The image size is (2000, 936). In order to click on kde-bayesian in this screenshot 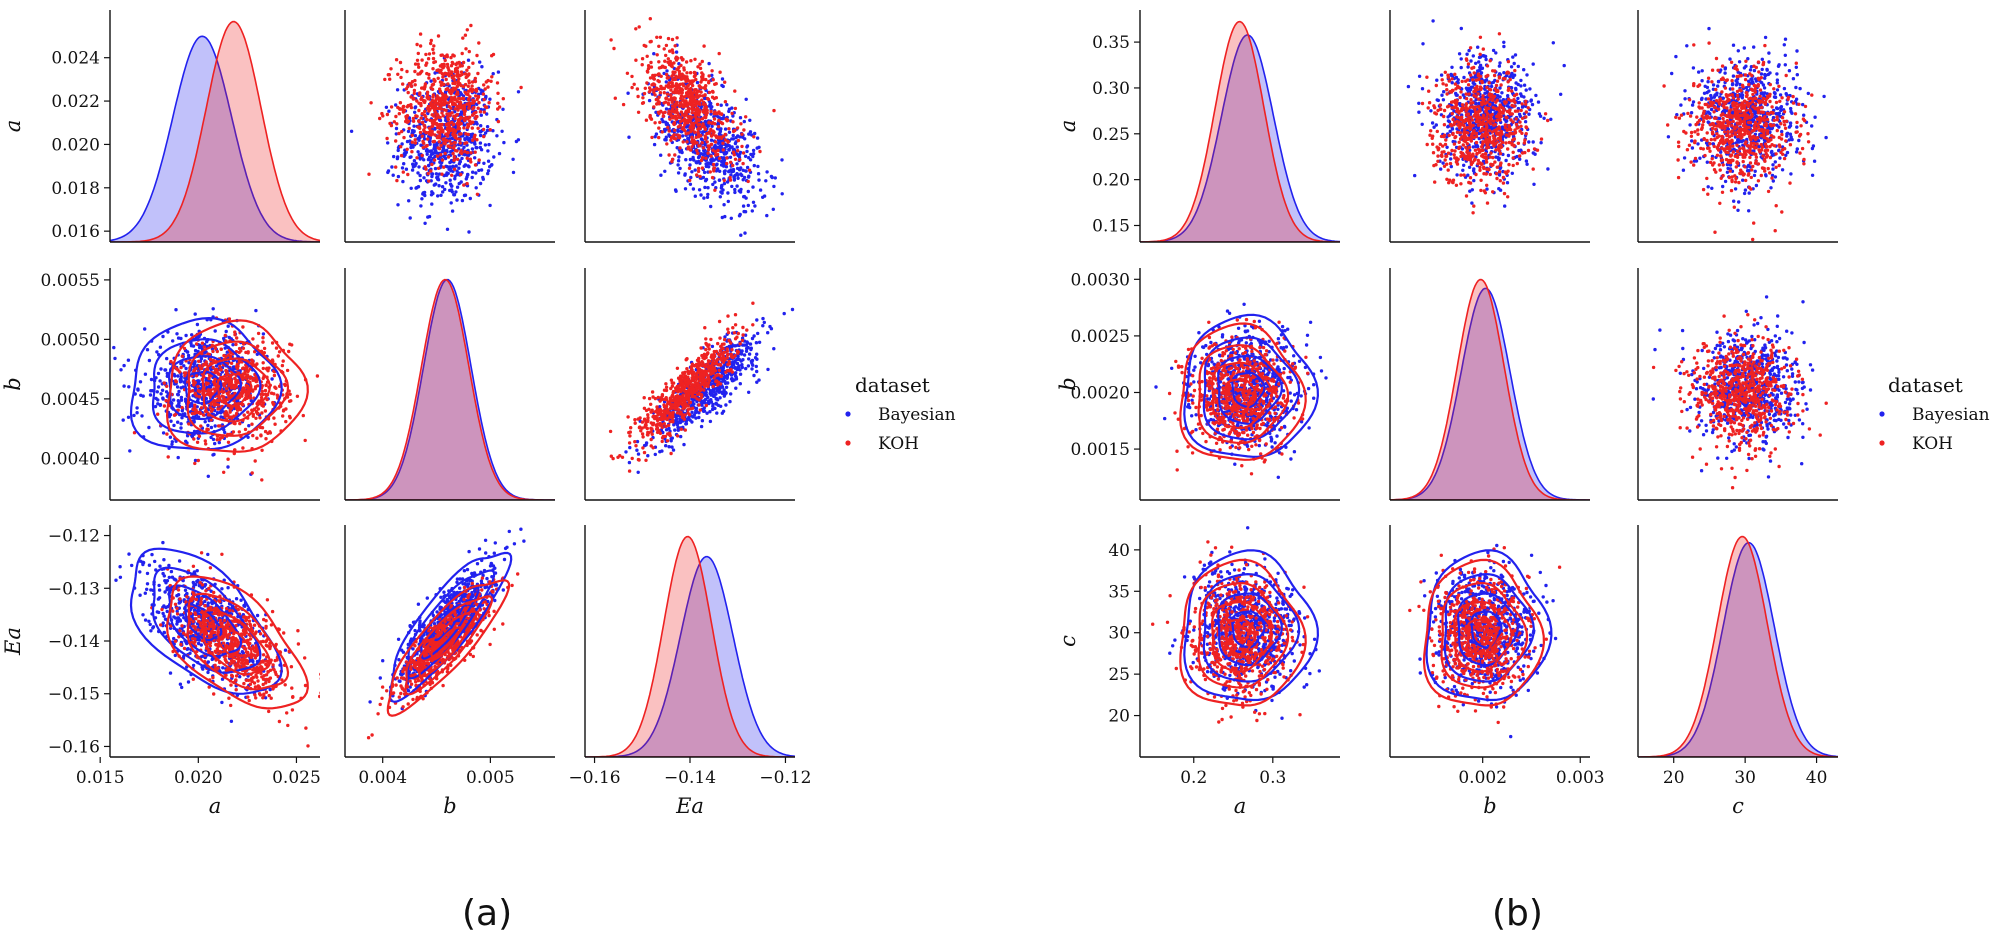, I will do `click(215, 138)`.